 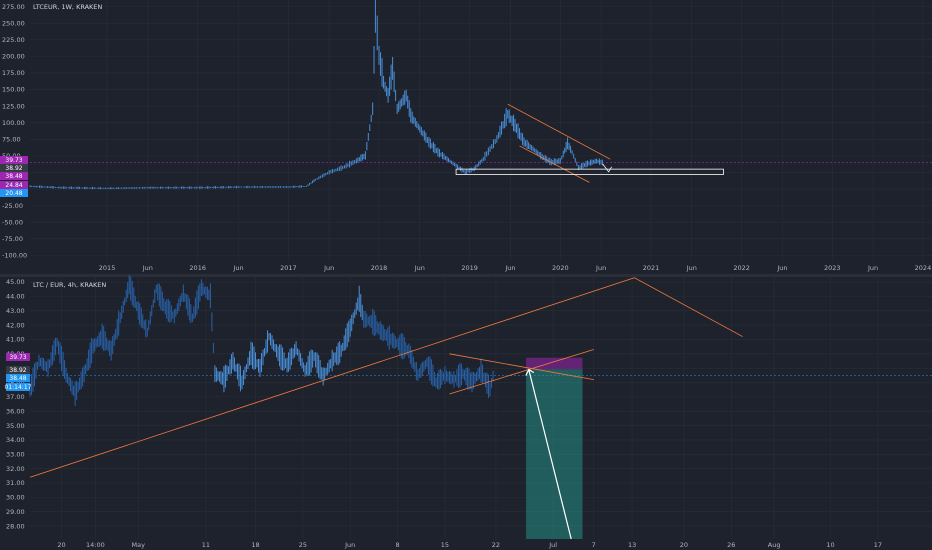 What do you see at coordinates (15, 426) in the screenshot?
I see `bottom-y-tick-label: 35.00` at bounding box center [15, 426].